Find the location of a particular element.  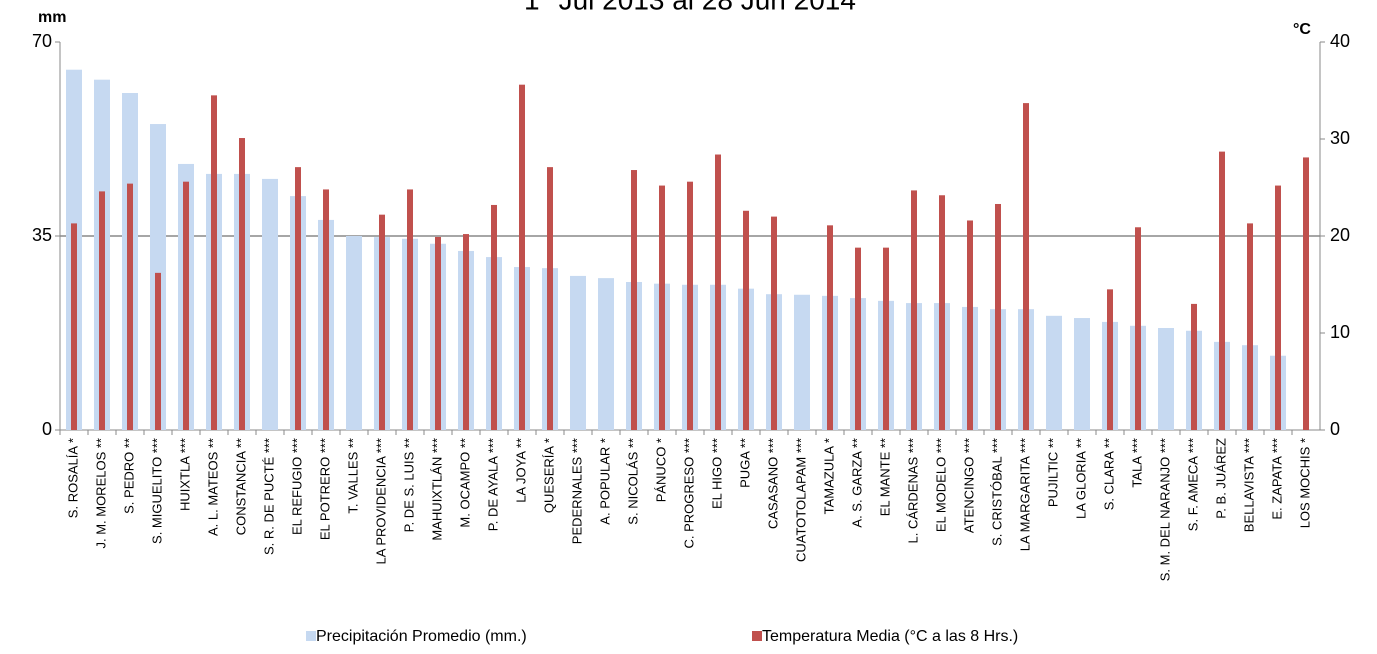

x-tick-label: EL REFUGIO *** is located at coordinates (296, 486).